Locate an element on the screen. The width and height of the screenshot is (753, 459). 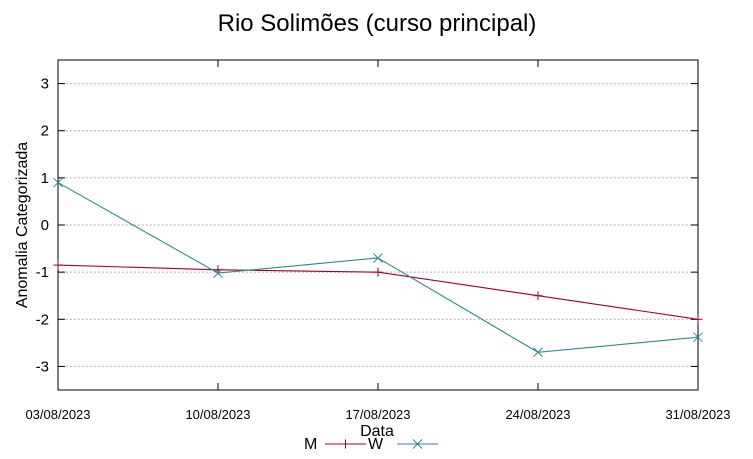
y-tick-label: 2 is located at coordinates (45, 131).